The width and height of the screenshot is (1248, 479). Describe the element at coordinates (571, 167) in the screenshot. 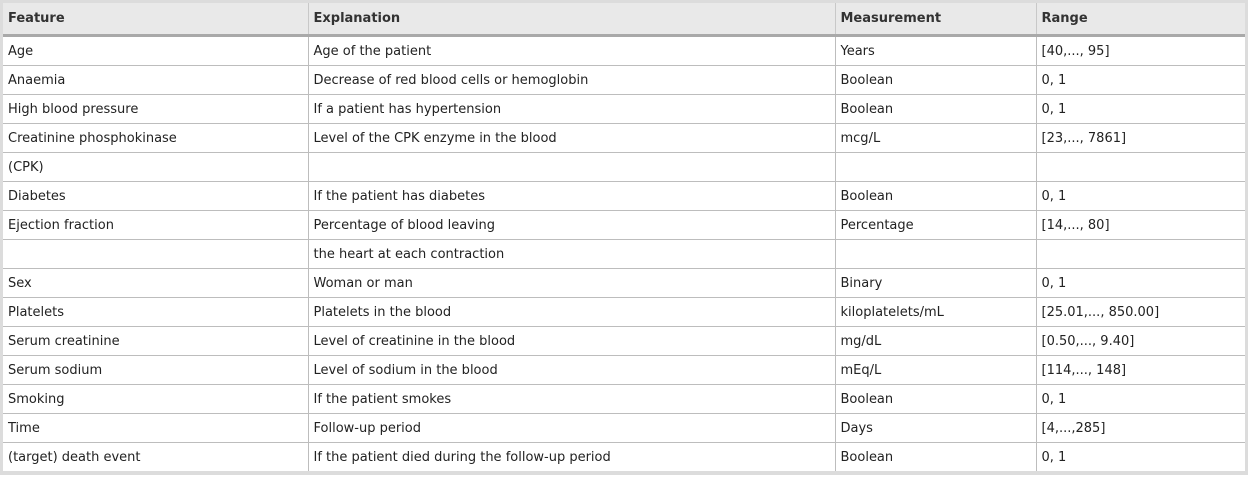

I see `explanation-cell` at that location.